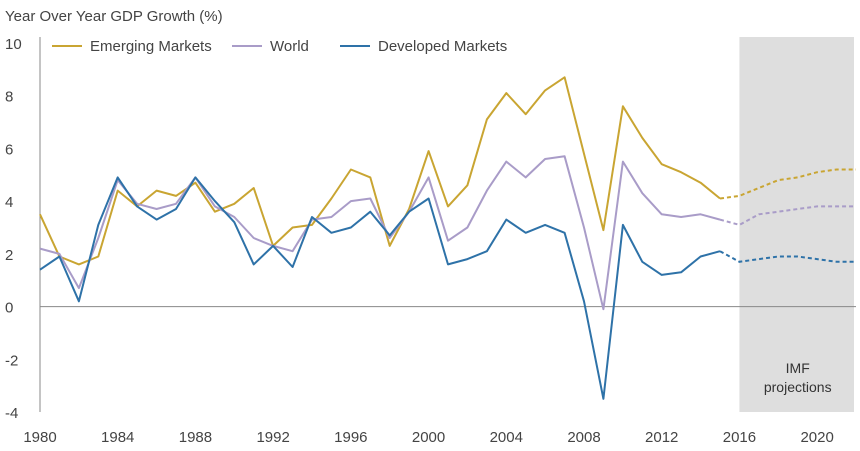  Describe the element at coordinates (661, 437) in the screenshot. I see `x-tick-label: 2012` at that location.